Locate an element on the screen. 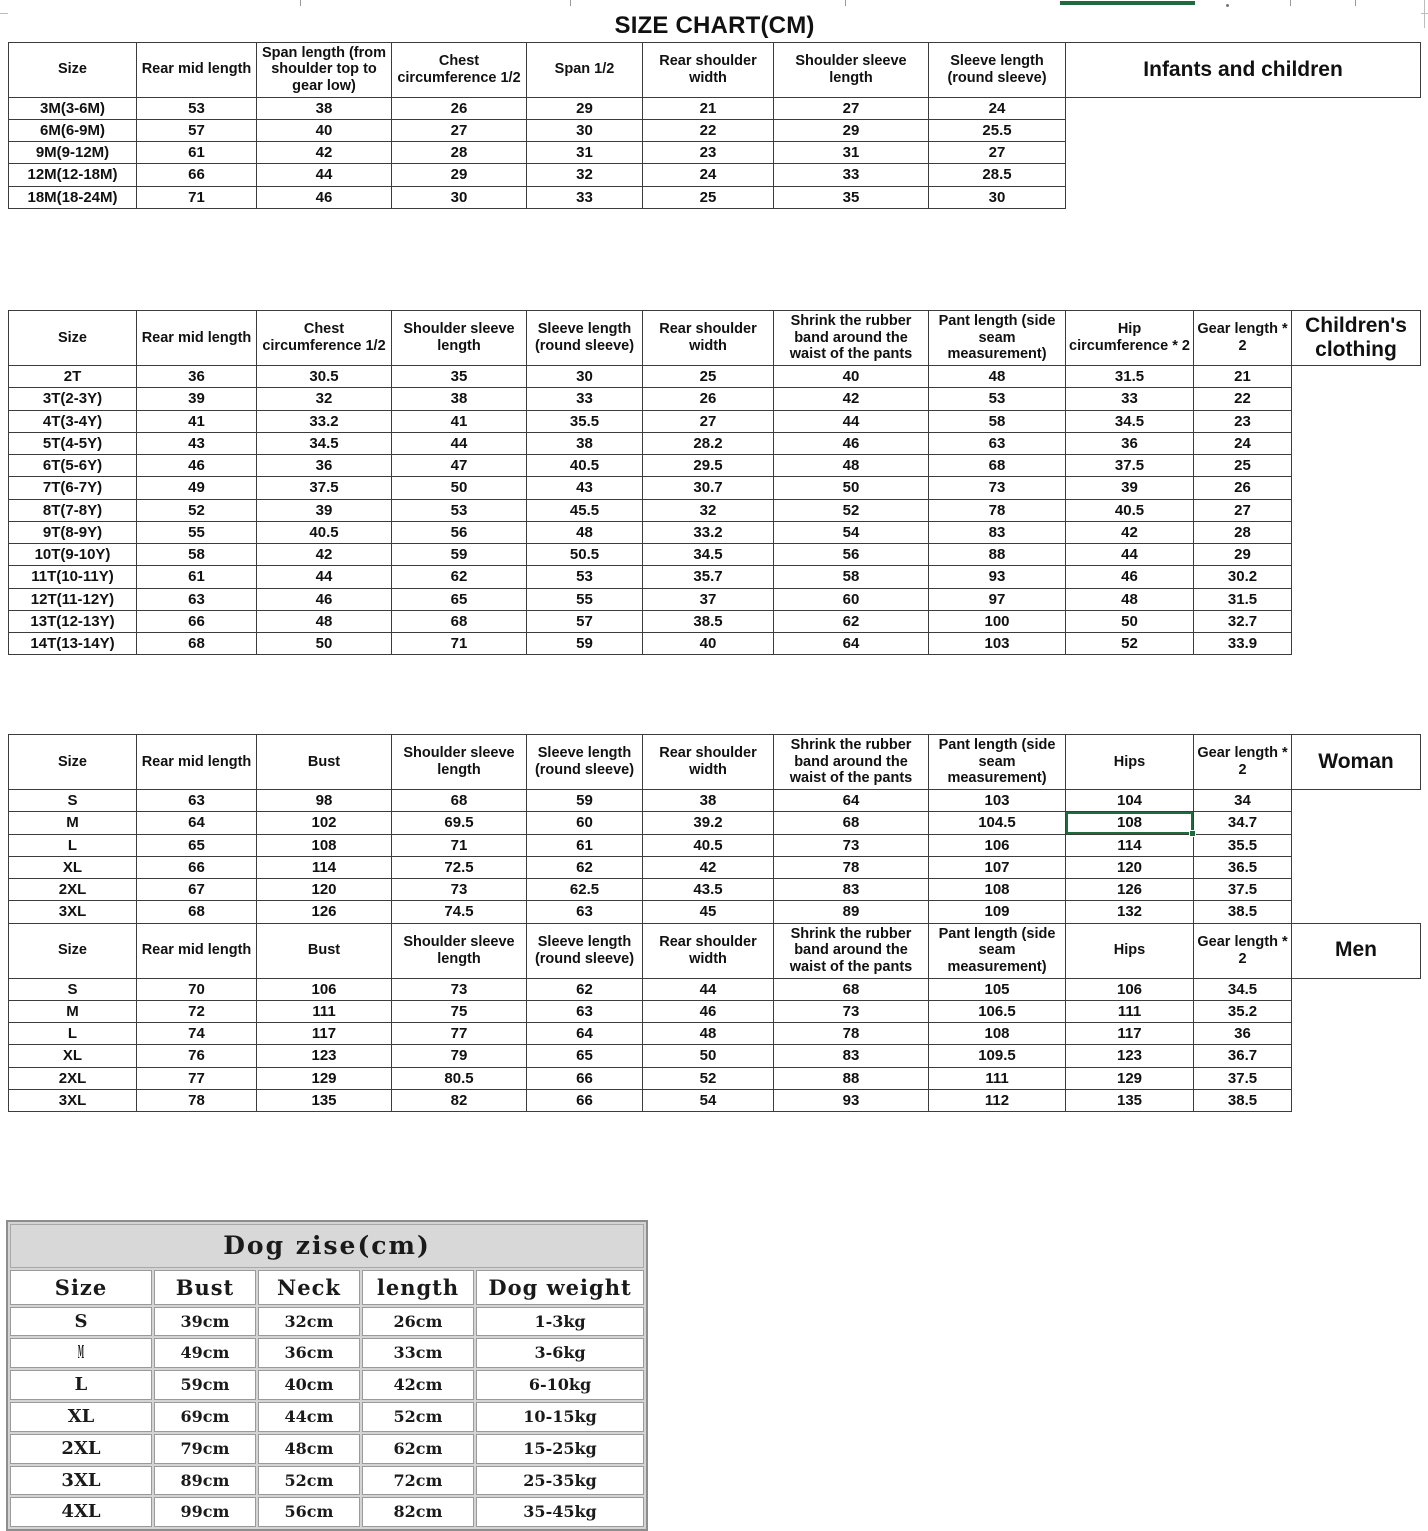 The width and height of the screenshot is (1428, 1531). table-cell: 69.5 is located at coordinates (459, 823).